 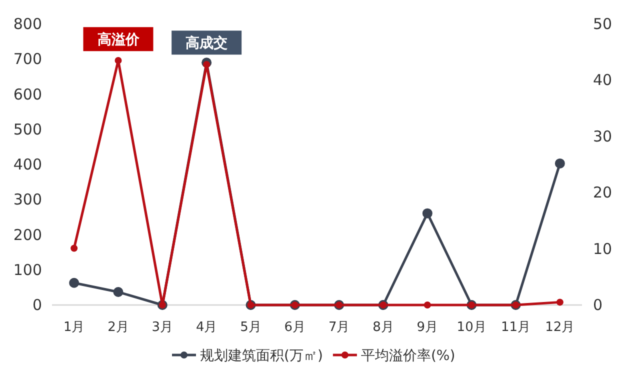 What do you see at coordinates (74, 327) in the screenshot?
I see `x-tick-label: 1月` at bounding box center [74, 327].